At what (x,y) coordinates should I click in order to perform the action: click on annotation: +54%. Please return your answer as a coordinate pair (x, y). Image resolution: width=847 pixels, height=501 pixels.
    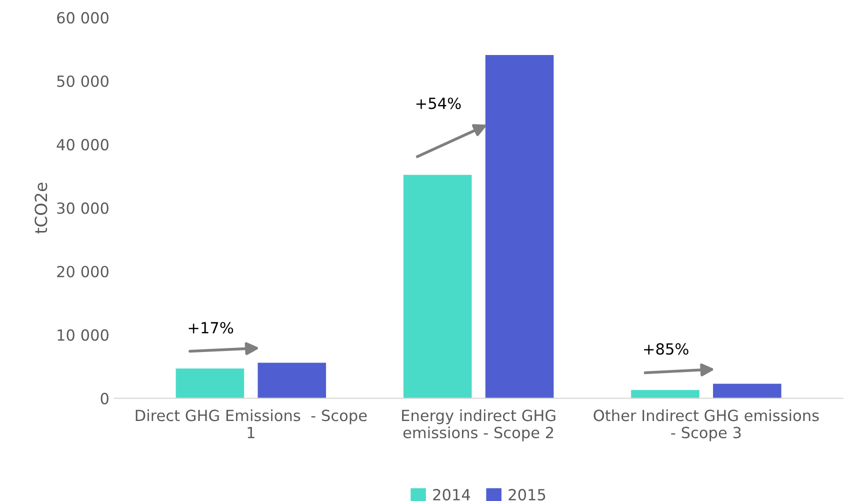
    Looking at the image, I should click on (438, 104).